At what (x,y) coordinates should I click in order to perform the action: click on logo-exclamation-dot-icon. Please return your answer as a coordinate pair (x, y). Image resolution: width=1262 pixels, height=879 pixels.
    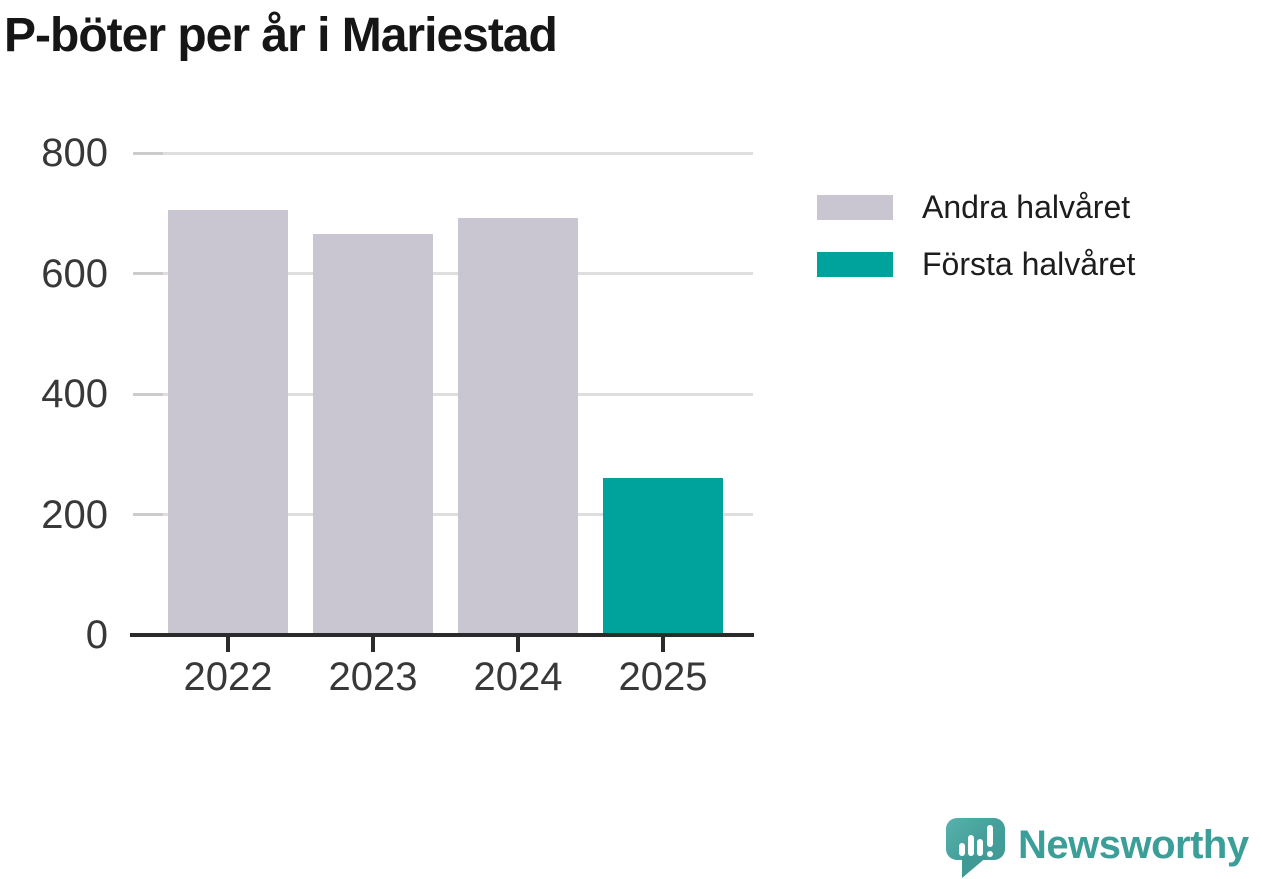
    Looking at the image, I should click on (990, 854).